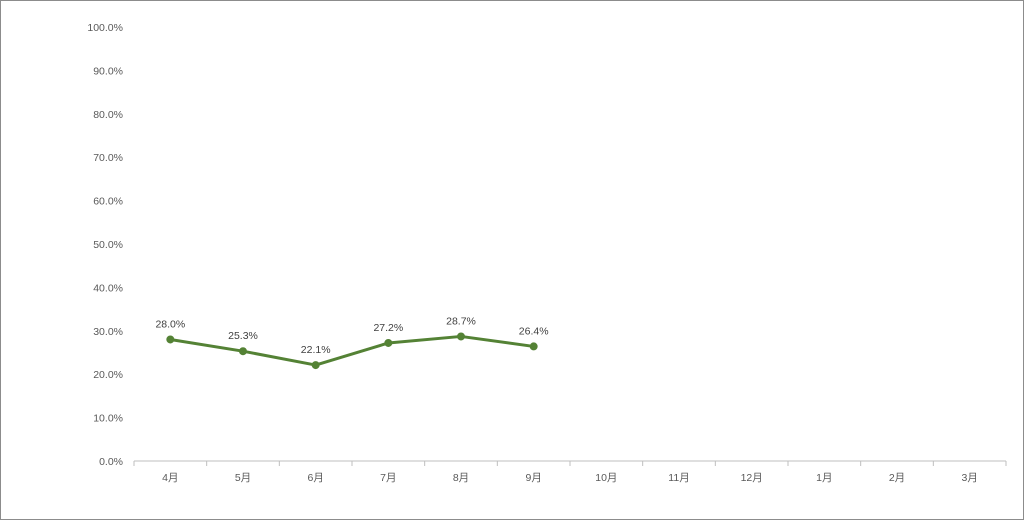  What do you see at coordinates (105, 28) in the screenshot?
I see `y-tick-label: 100.0%` at bounding box center [105, 28].